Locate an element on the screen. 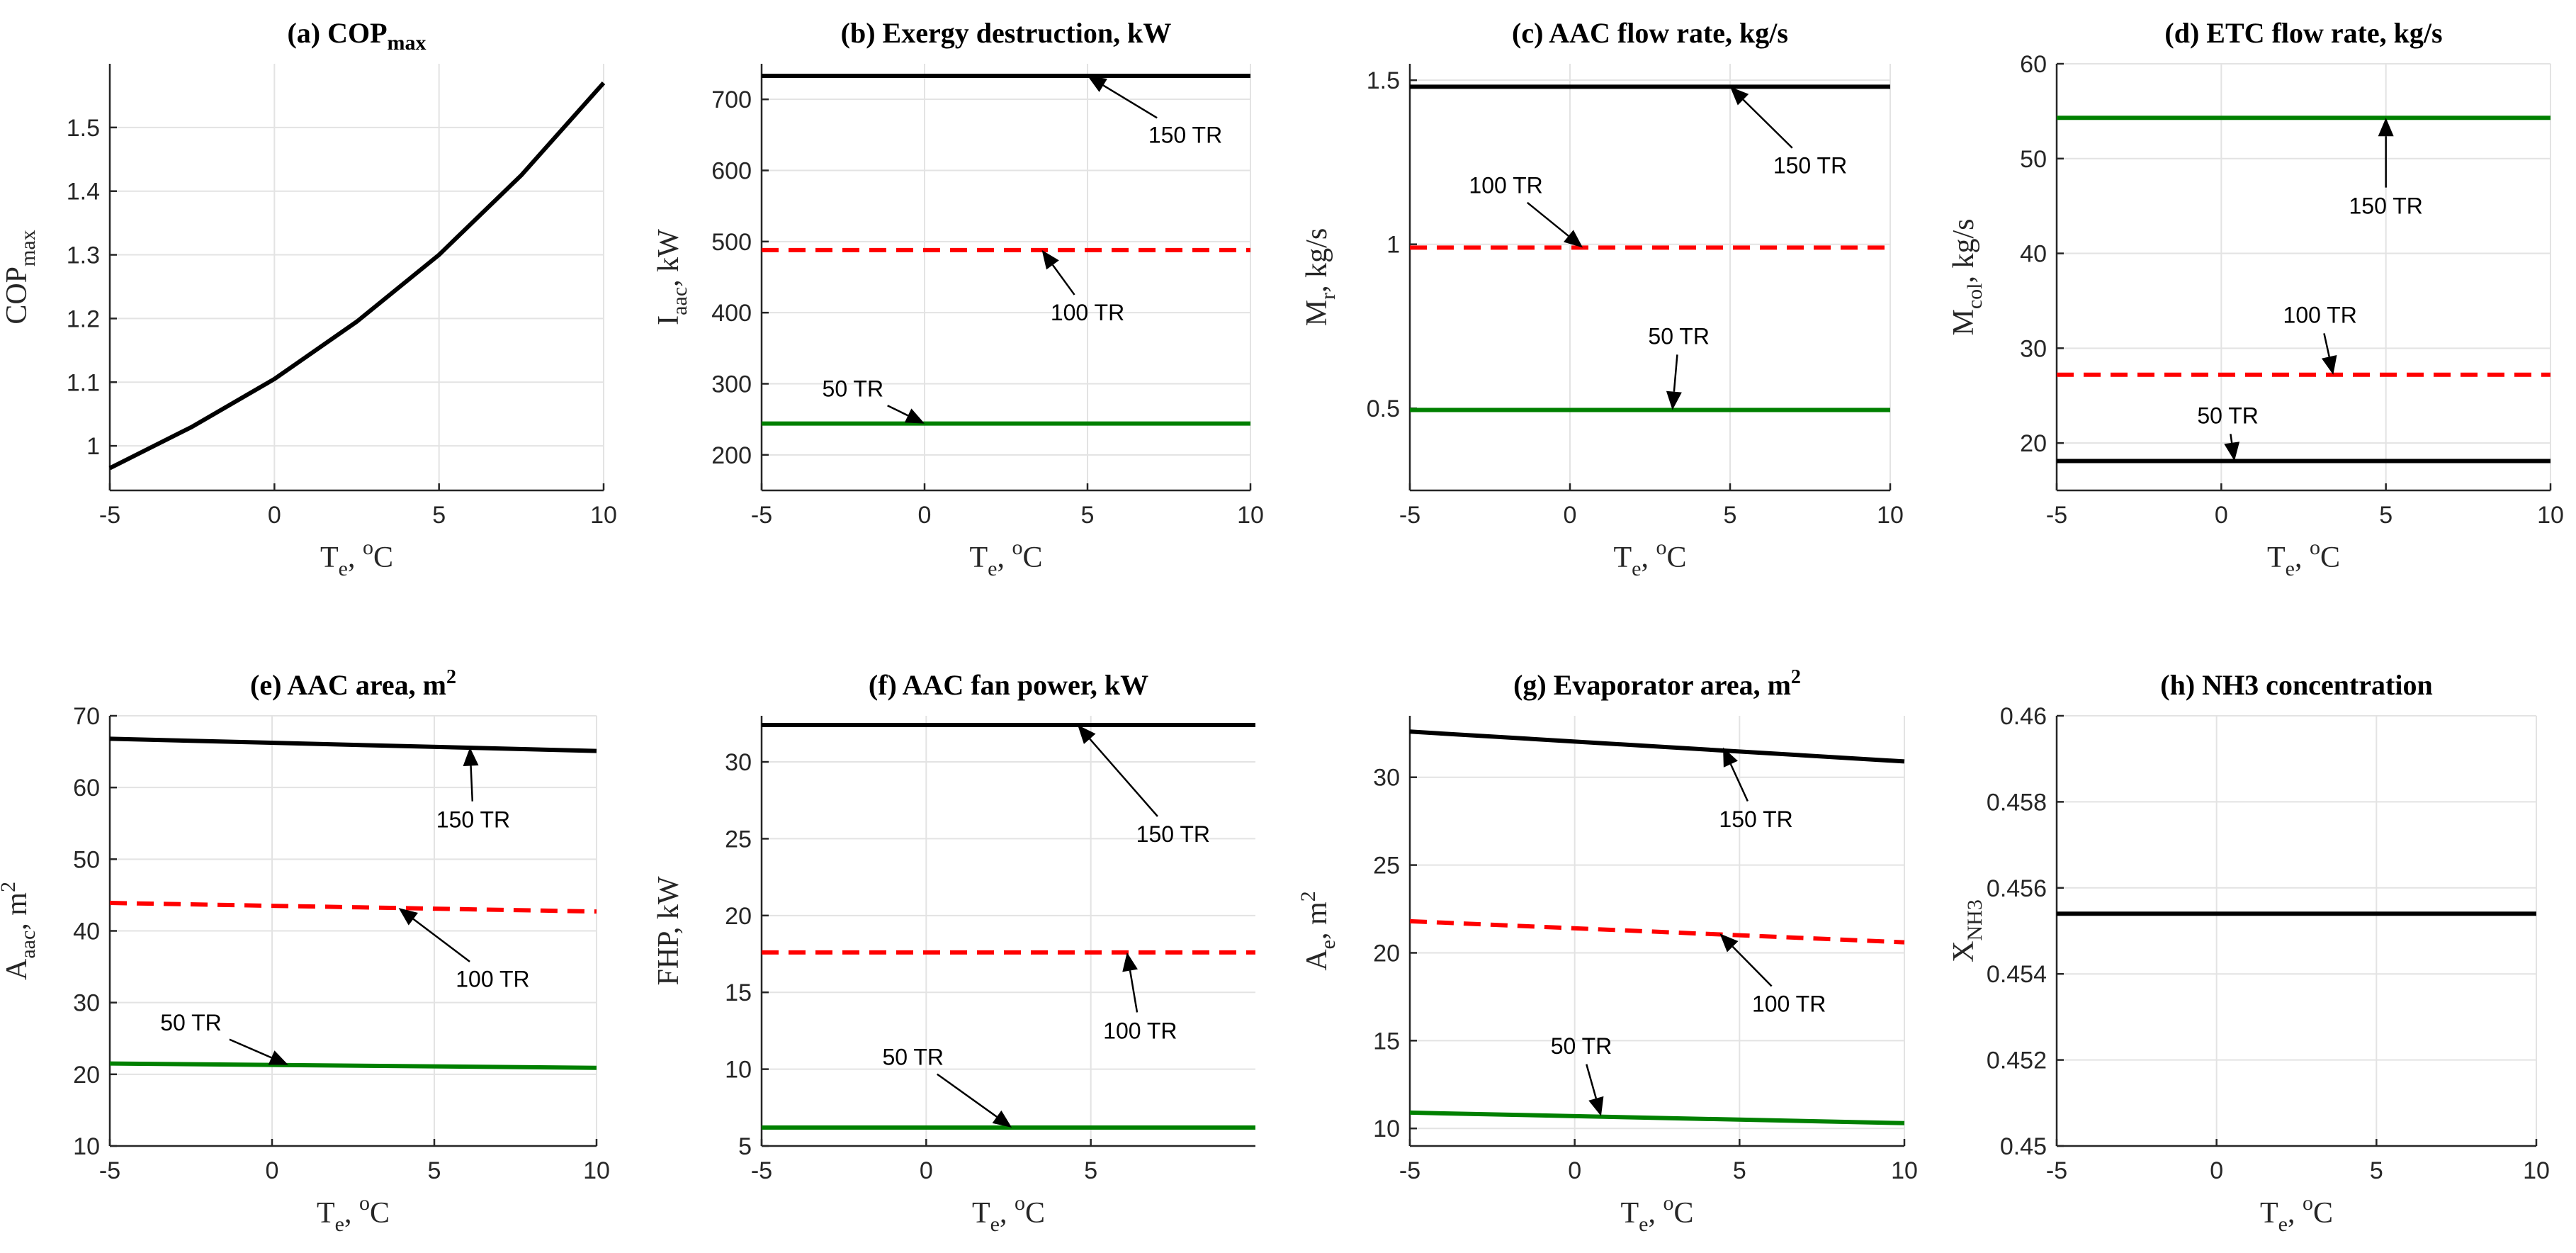  y-tick-label: 0.5 is located at coordinates (1383, 409).